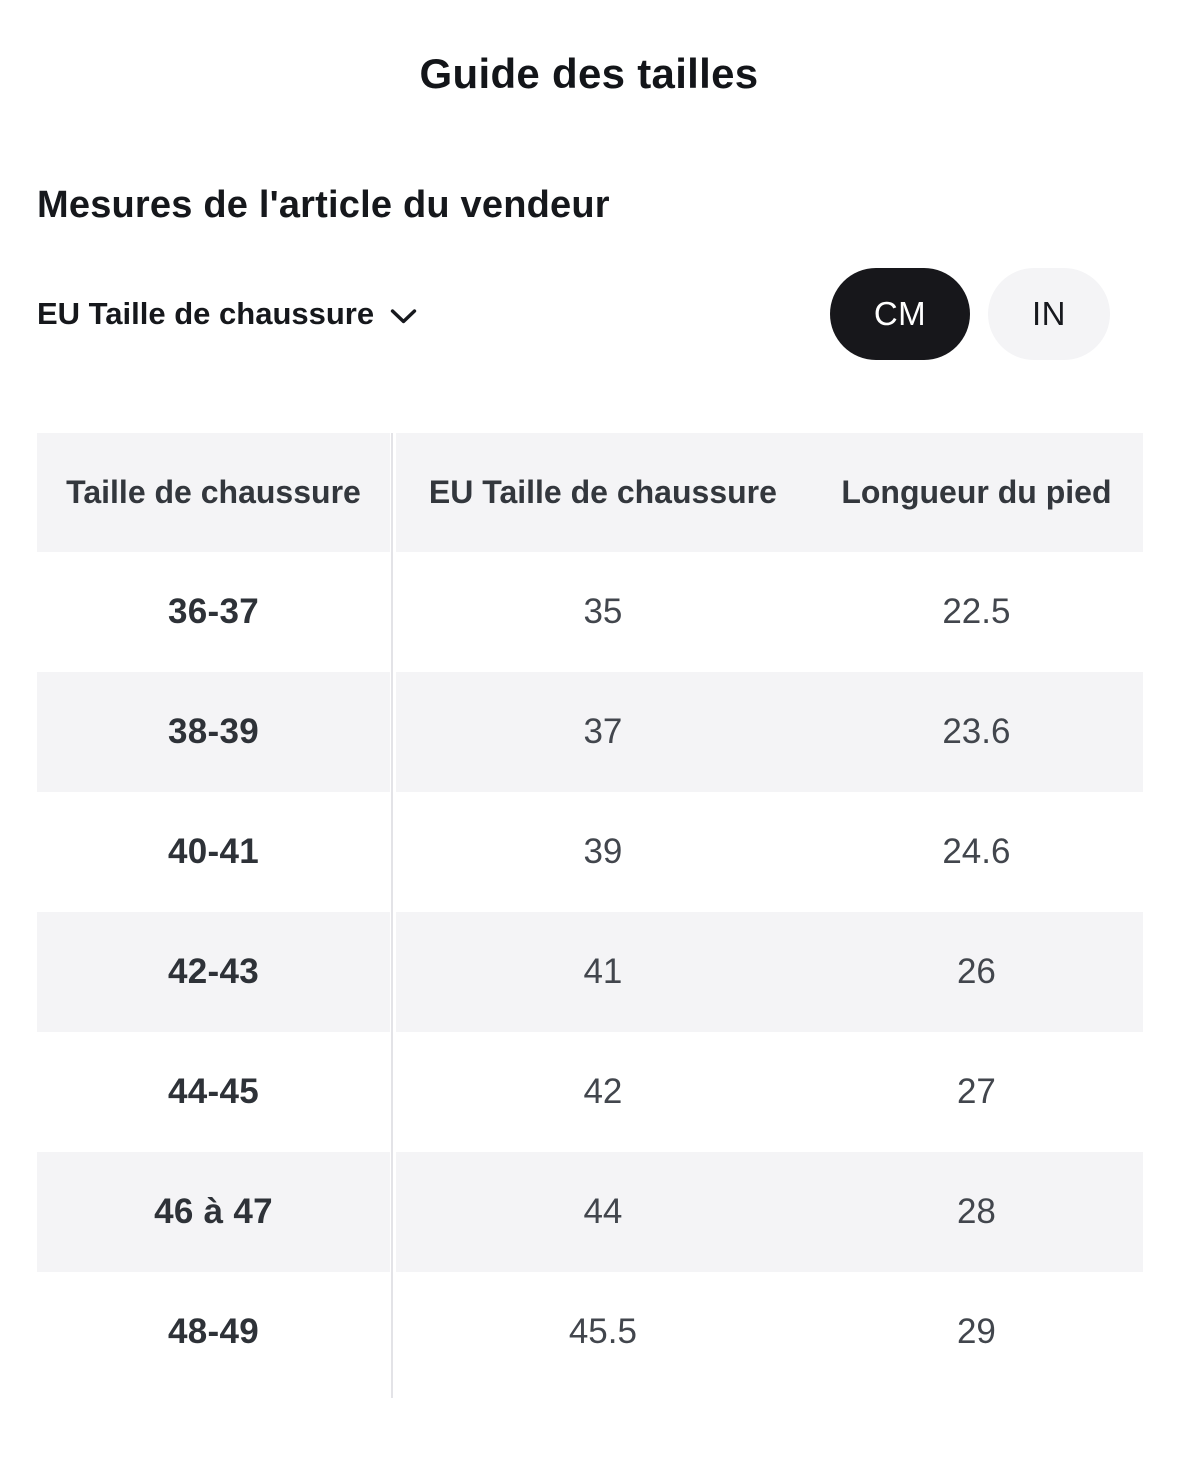  Describe the element at coordinates (602, 1331) in the screenshot. I see `cell-eu-shoe-size: 45.5` at that location.